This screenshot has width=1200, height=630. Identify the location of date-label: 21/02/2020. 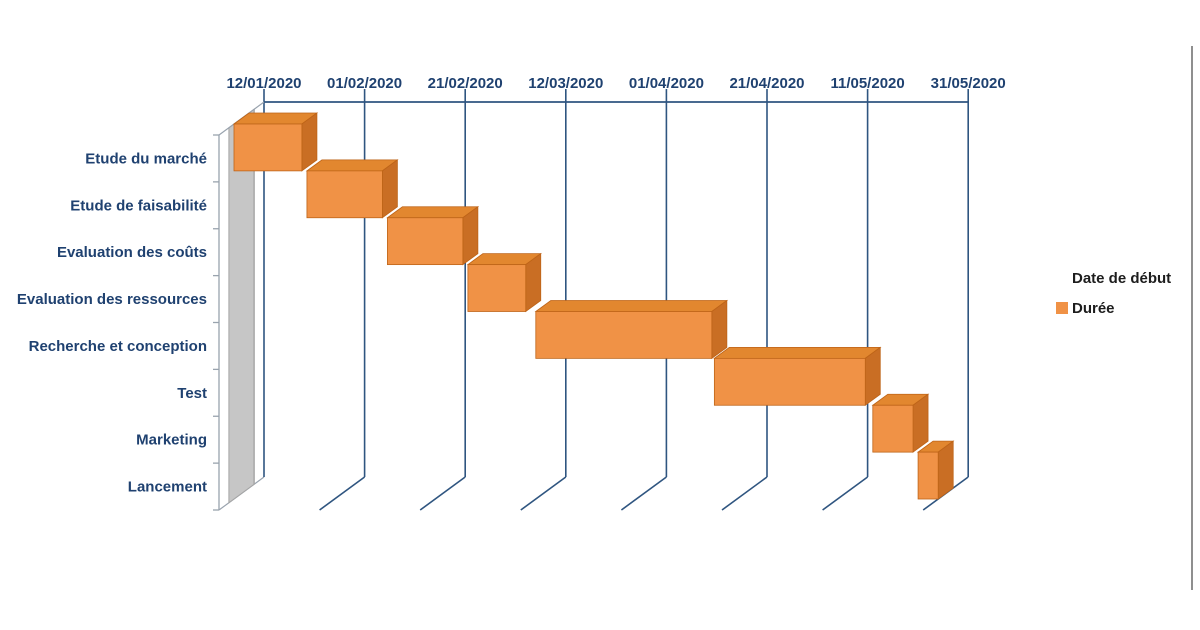
(465, 83).